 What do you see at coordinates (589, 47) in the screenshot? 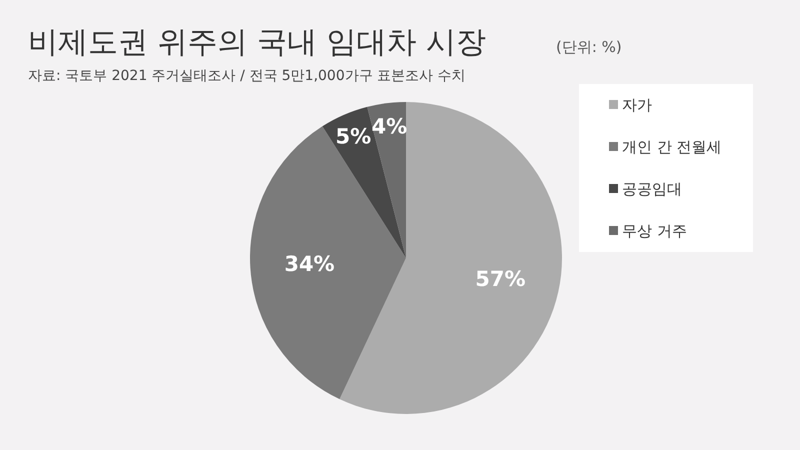
I see `text: (단위: %)` at bounding box center [589, 47].